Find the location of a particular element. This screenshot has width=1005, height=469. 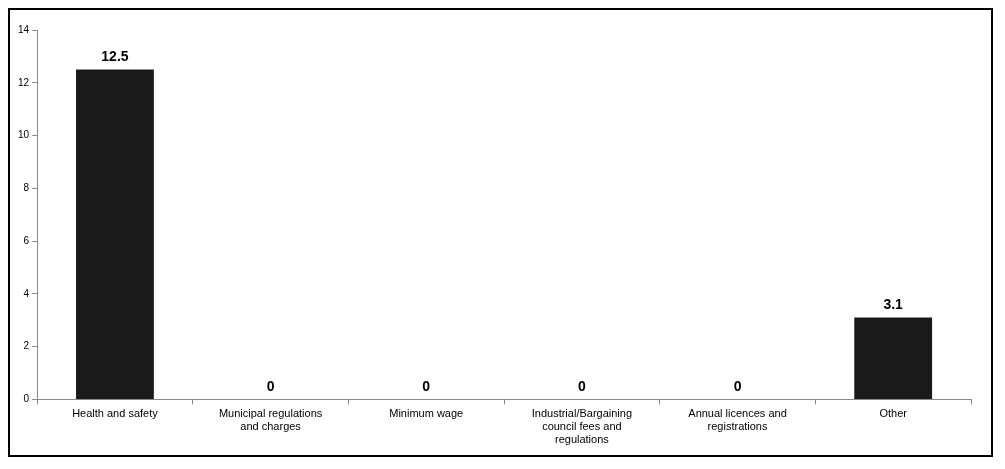

x-tick-label: Health and safety is located at coordinates (115, 413).